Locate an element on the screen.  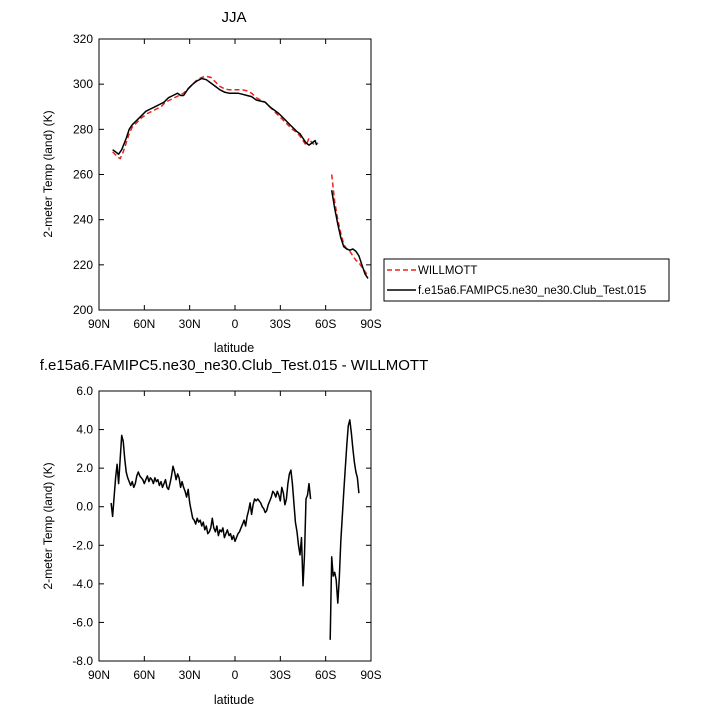
plot-frame-top is located at coordinates (235, 174).